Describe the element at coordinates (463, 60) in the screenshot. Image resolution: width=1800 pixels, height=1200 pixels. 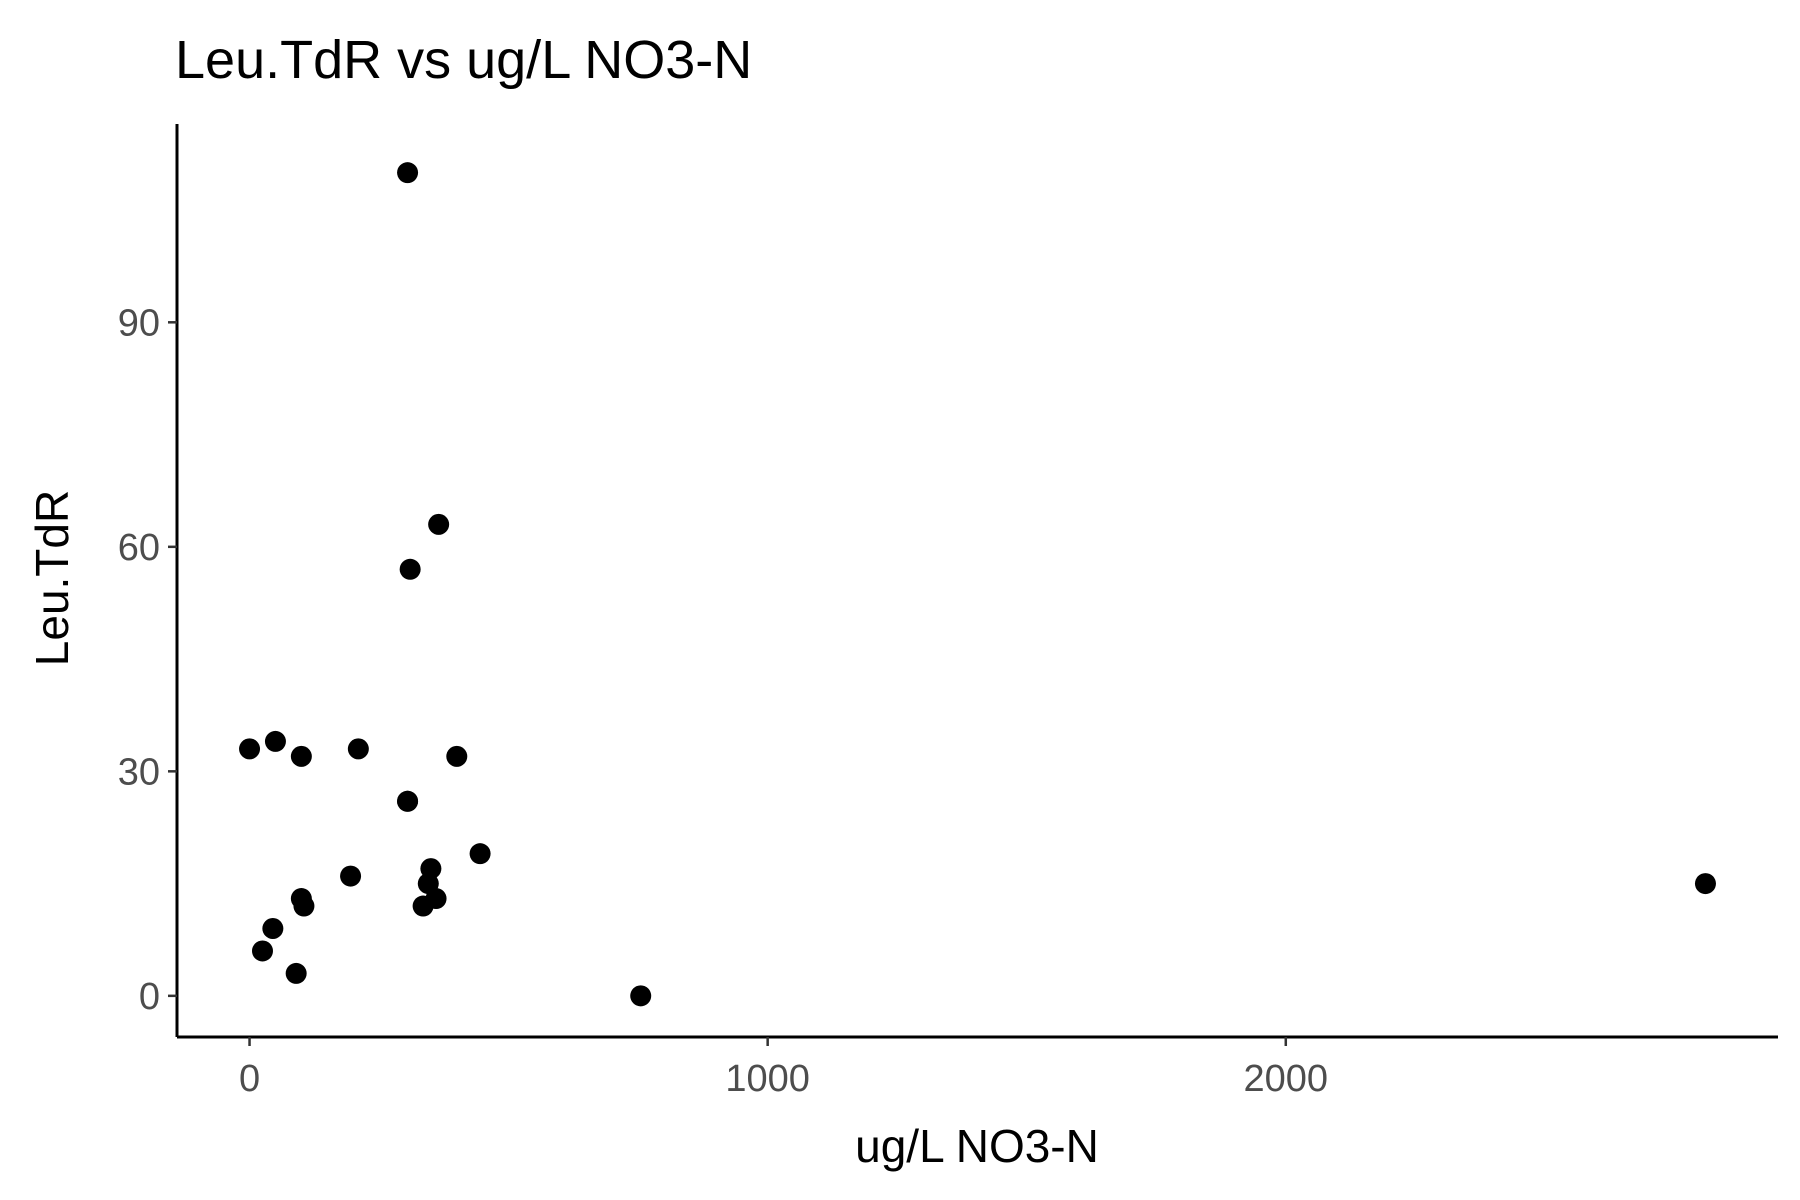
I see `chart-title: Leu.TdR vs ug/L NO3-N` at that location.